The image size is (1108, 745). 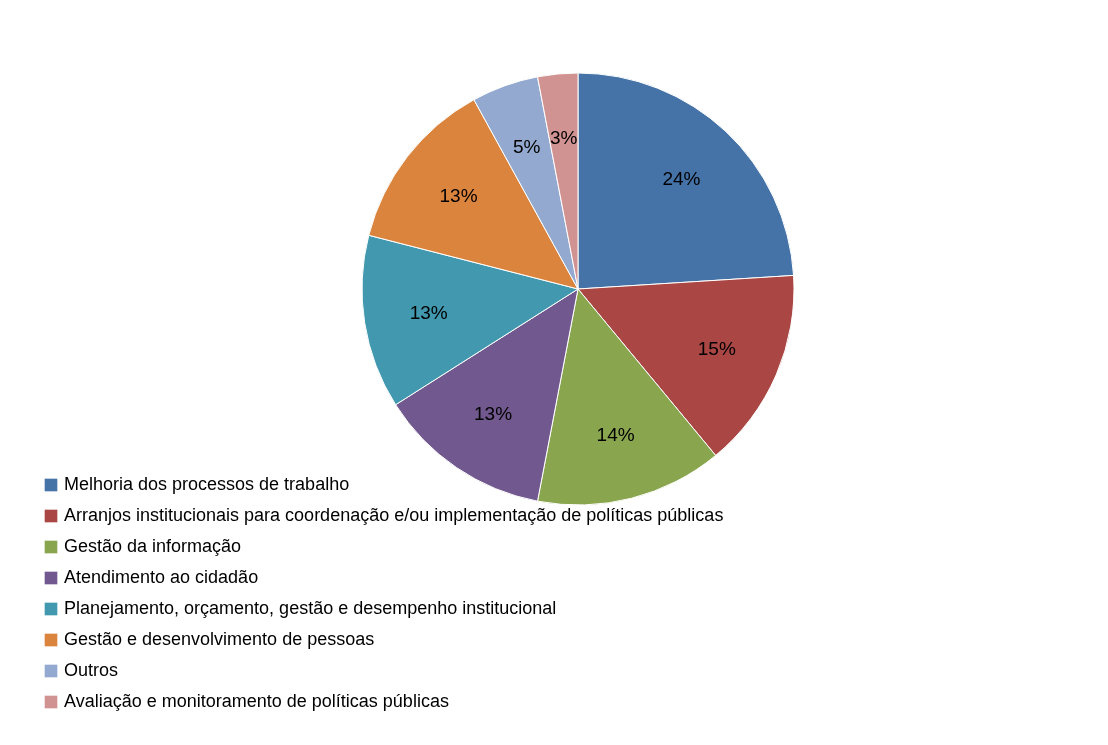 What do you see at coordinates (310, 608) in the screenshot?
I see `legend-label: Planejamento, orçamento, gestão e desempenho institucional` at bounding box center [310, 608].